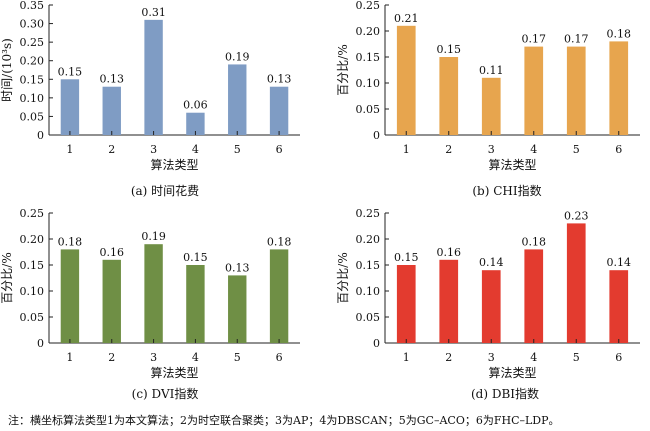  Describe the element at coordinates (32, 6) in the screenshot. I see `y-tick-label: 0.35` at that location.